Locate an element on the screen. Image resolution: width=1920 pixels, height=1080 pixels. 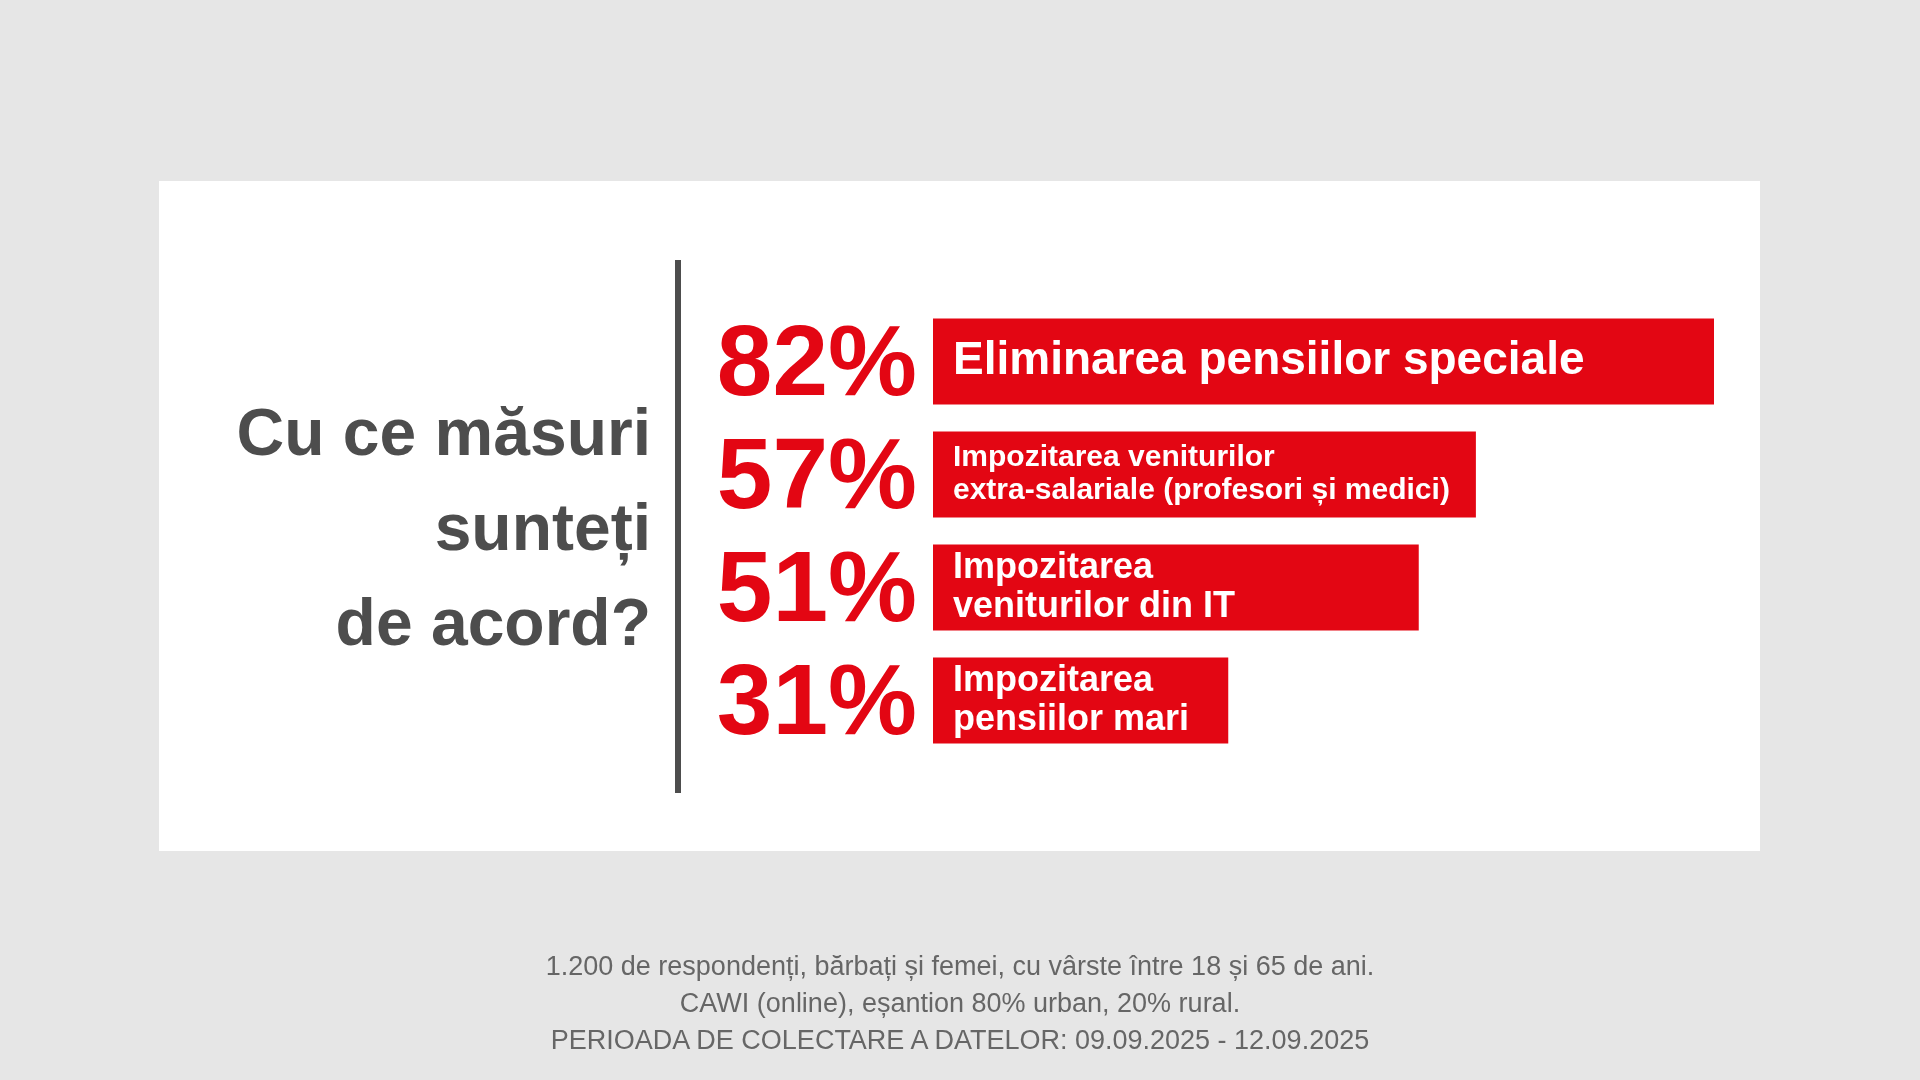
y-tick-label: Impozitarea veniturilor din IT is located at coordinates (1094, 585).